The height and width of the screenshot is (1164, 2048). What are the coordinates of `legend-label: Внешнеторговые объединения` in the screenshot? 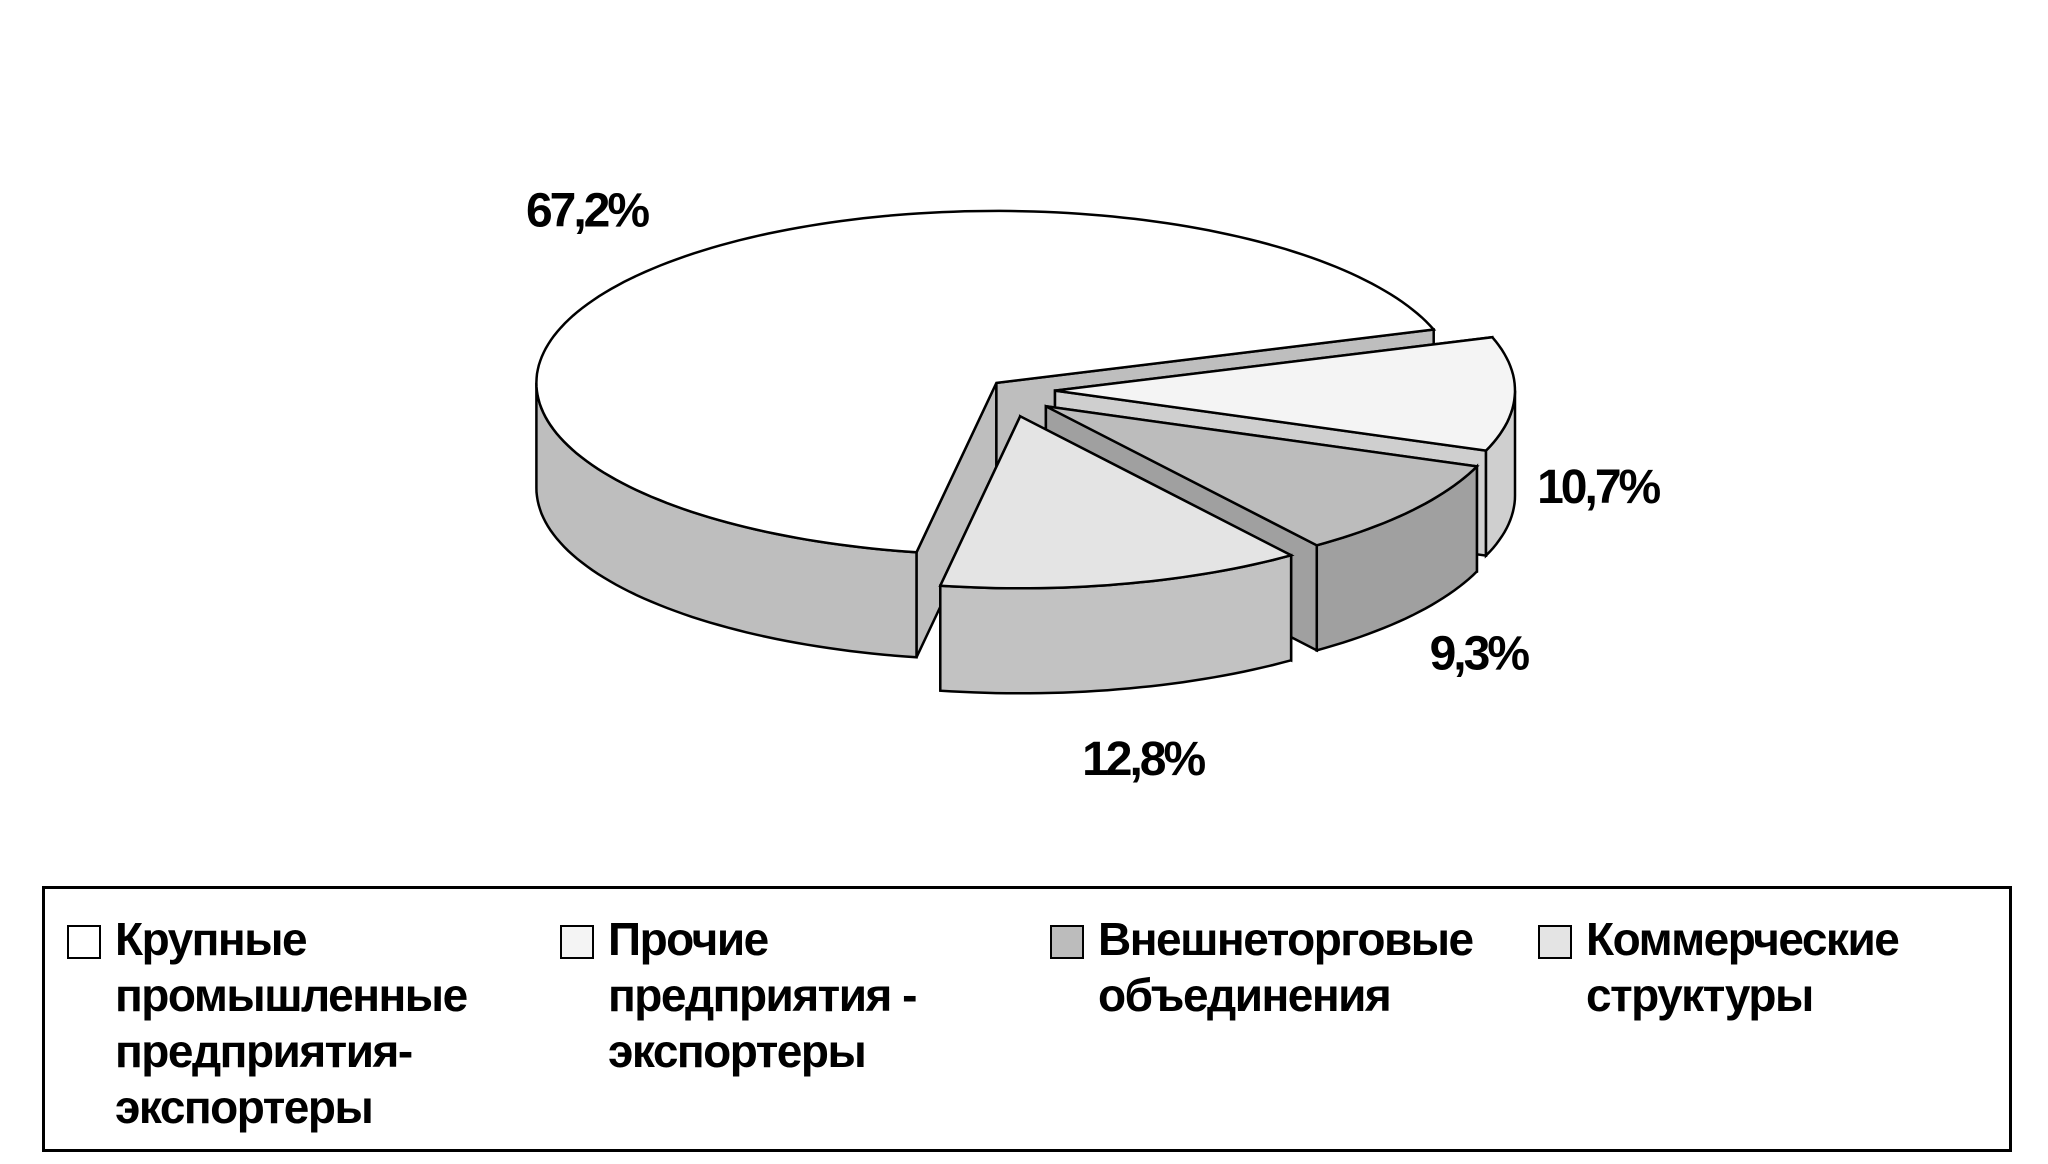 It's located at (1286, 967).